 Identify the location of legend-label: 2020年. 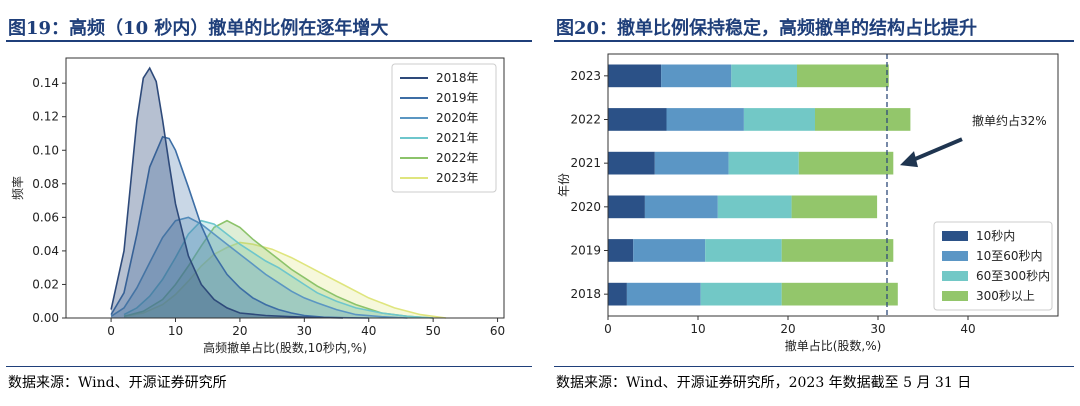
(457, 118).